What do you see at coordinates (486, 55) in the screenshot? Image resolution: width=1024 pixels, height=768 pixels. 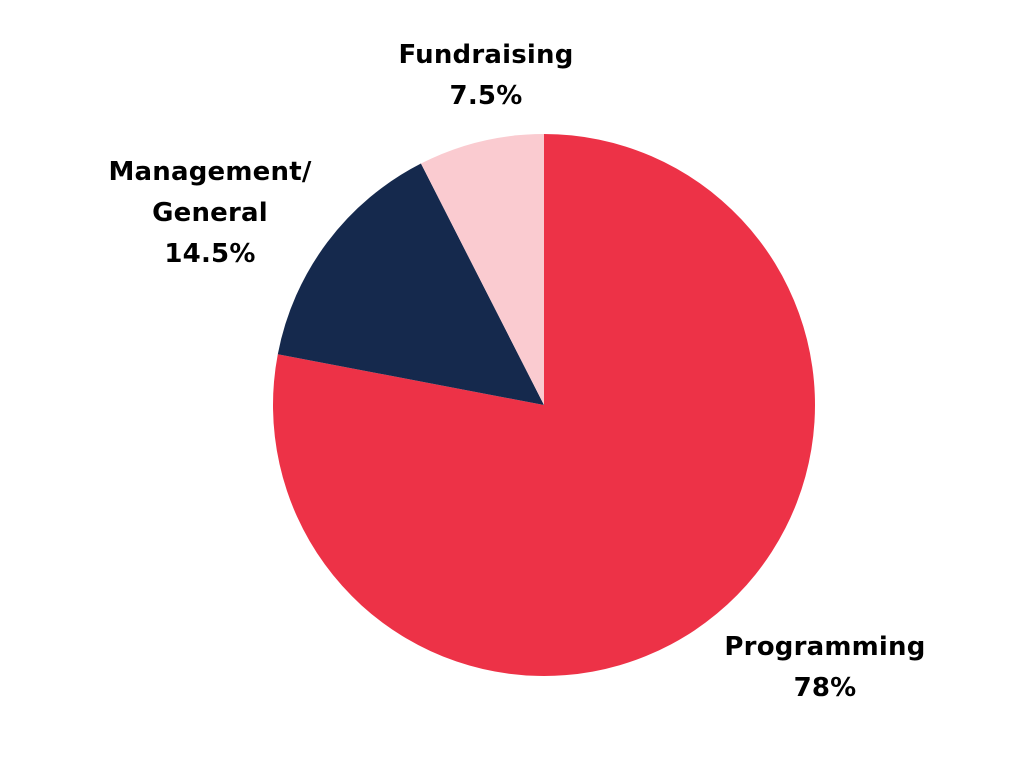 I see `slice-label-fundraising-name: Fundraising` at bounding box center [486, 55].